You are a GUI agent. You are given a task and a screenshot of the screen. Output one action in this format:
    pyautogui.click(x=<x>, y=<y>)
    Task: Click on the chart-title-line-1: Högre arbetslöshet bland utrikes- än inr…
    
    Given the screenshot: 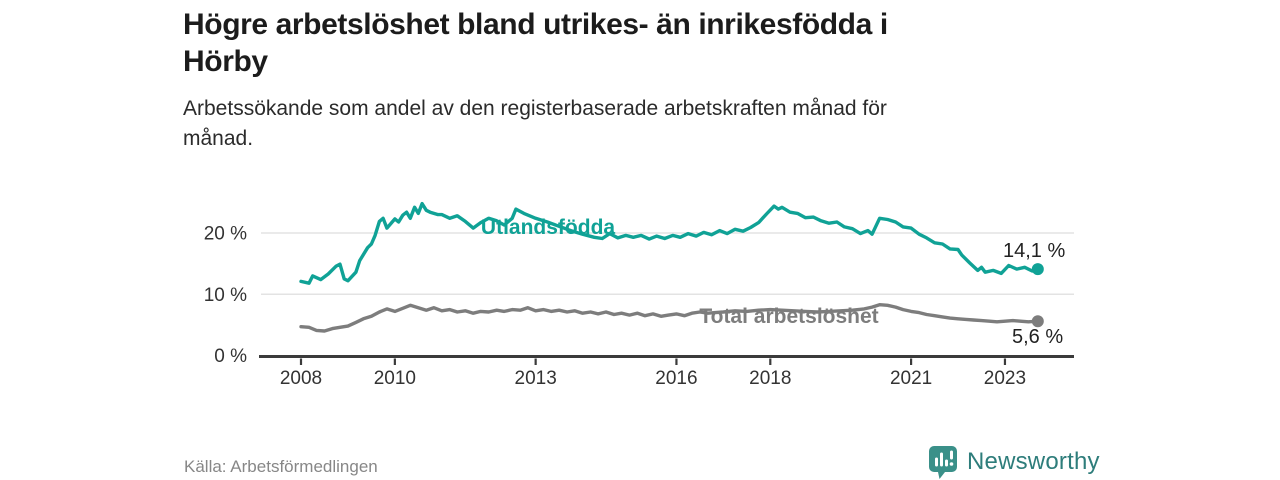 What is the action you would take?
    pyautogui.click(x=535, y=24)
    